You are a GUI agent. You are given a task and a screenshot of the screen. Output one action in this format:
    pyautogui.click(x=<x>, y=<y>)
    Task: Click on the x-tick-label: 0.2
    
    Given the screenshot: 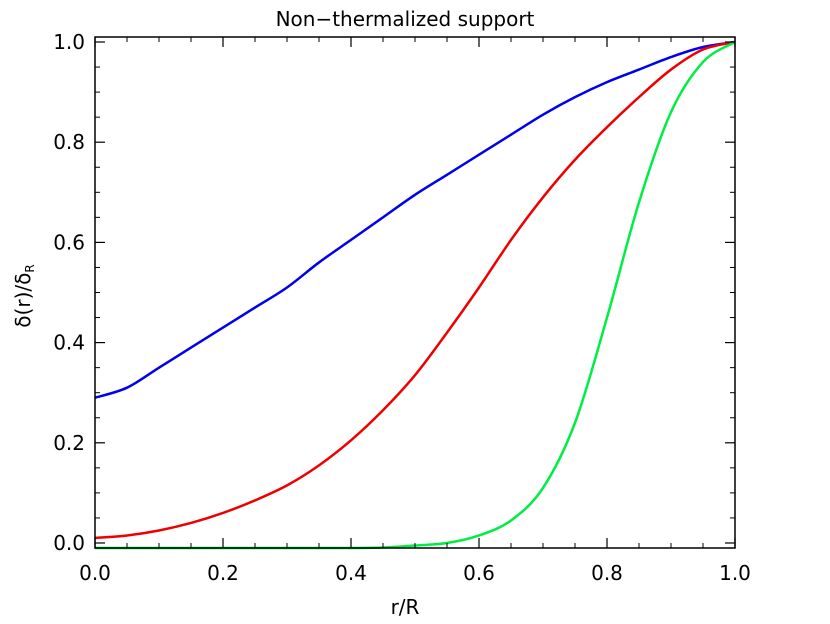 What is the action you would take?
    pyautogui.click(x=223, y=573)
    